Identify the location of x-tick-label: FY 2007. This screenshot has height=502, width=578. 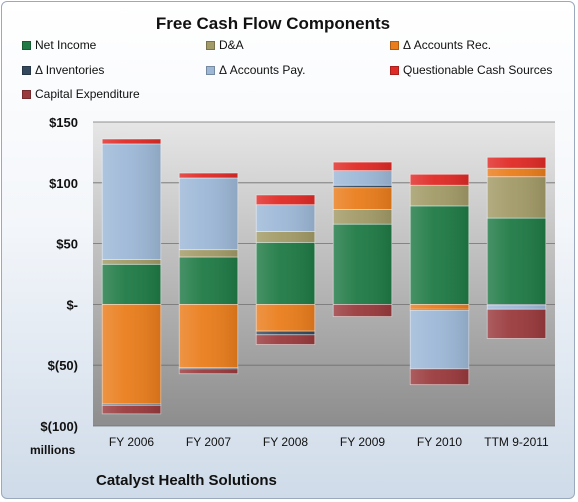
(208, 442).